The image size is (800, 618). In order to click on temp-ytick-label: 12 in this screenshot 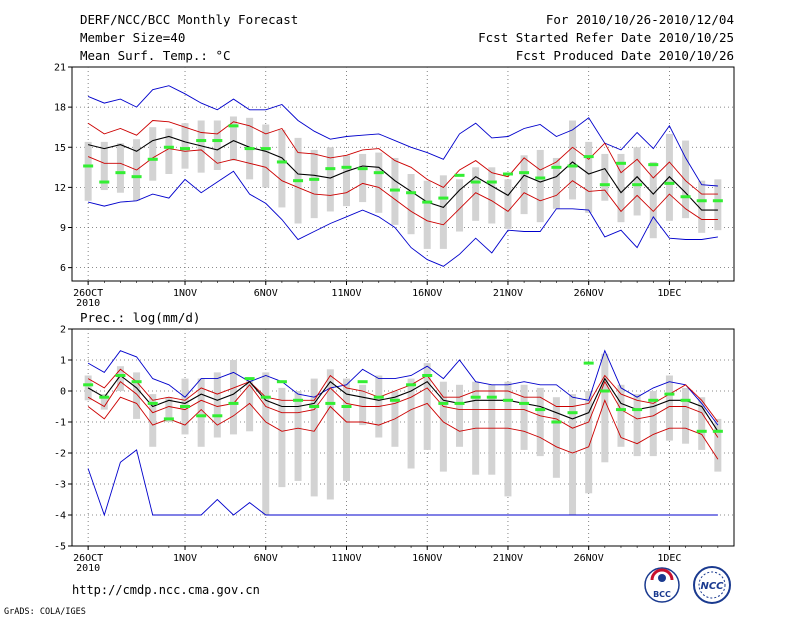, I will do `click(60, 188)`.